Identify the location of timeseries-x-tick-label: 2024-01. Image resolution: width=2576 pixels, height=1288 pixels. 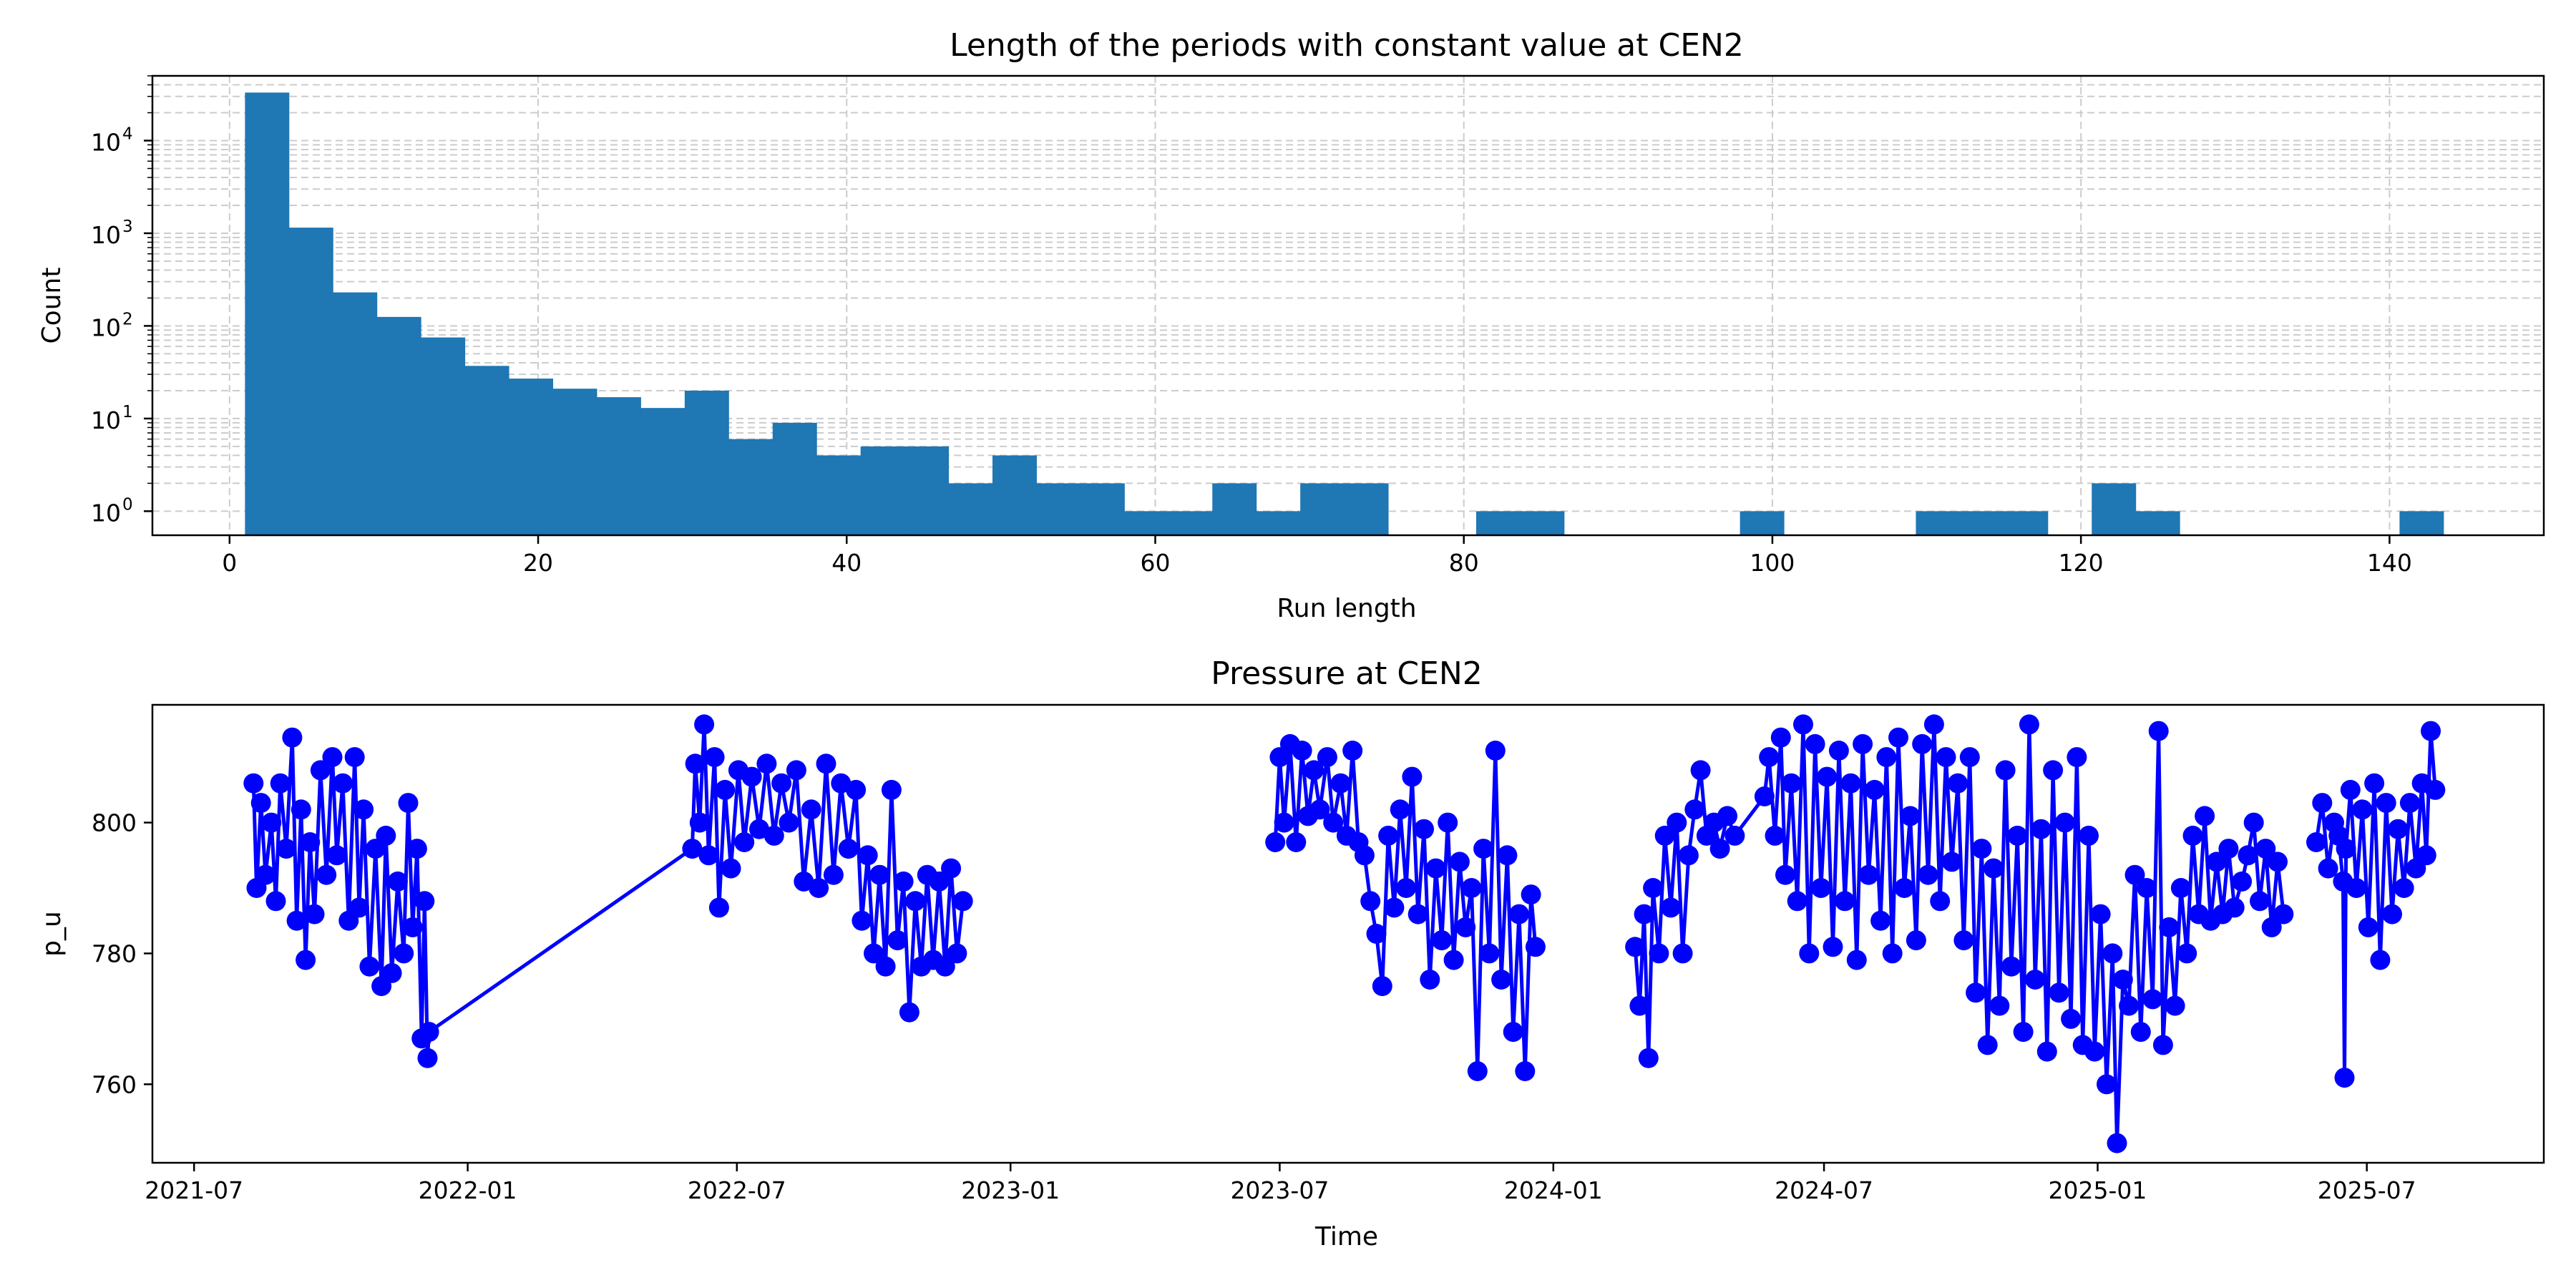
(1553, 1190).